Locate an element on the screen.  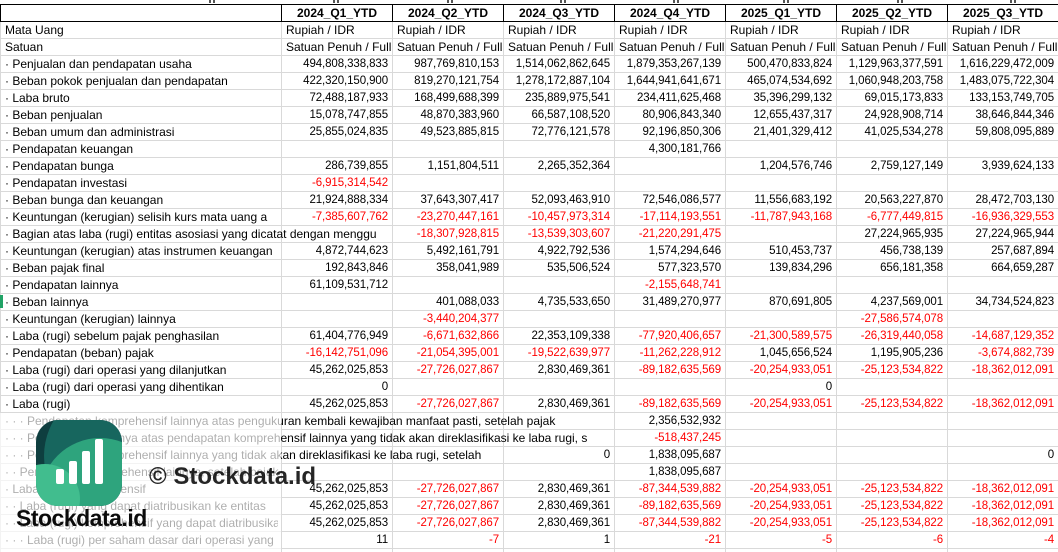
column-header-2025_Q3_YTD: 2025_Q3_YTD is located at coordinates (1002, 13).